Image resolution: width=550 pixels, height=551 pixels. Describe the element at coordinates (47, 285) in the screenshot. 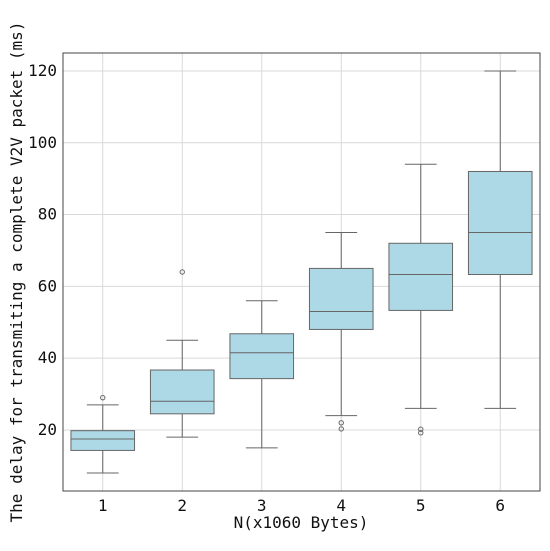

I see `y-tick-label: 60` at that location.